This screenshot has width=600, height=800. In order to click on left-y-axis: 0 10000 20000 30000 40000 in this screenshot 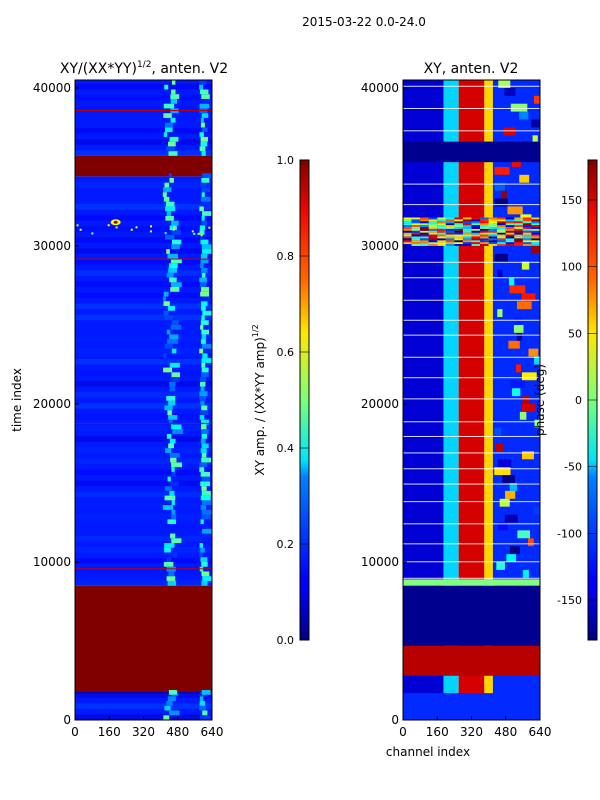, I will do `click(56, 404)`.